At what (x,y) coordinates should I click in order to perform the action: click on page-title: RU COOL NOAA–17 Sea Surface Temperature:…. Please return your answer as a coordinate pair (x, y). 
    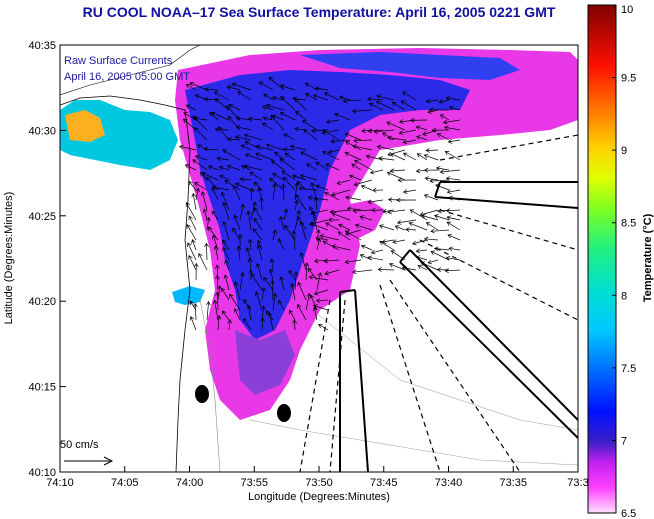
    Looking at the image, I should click on (319, 12).